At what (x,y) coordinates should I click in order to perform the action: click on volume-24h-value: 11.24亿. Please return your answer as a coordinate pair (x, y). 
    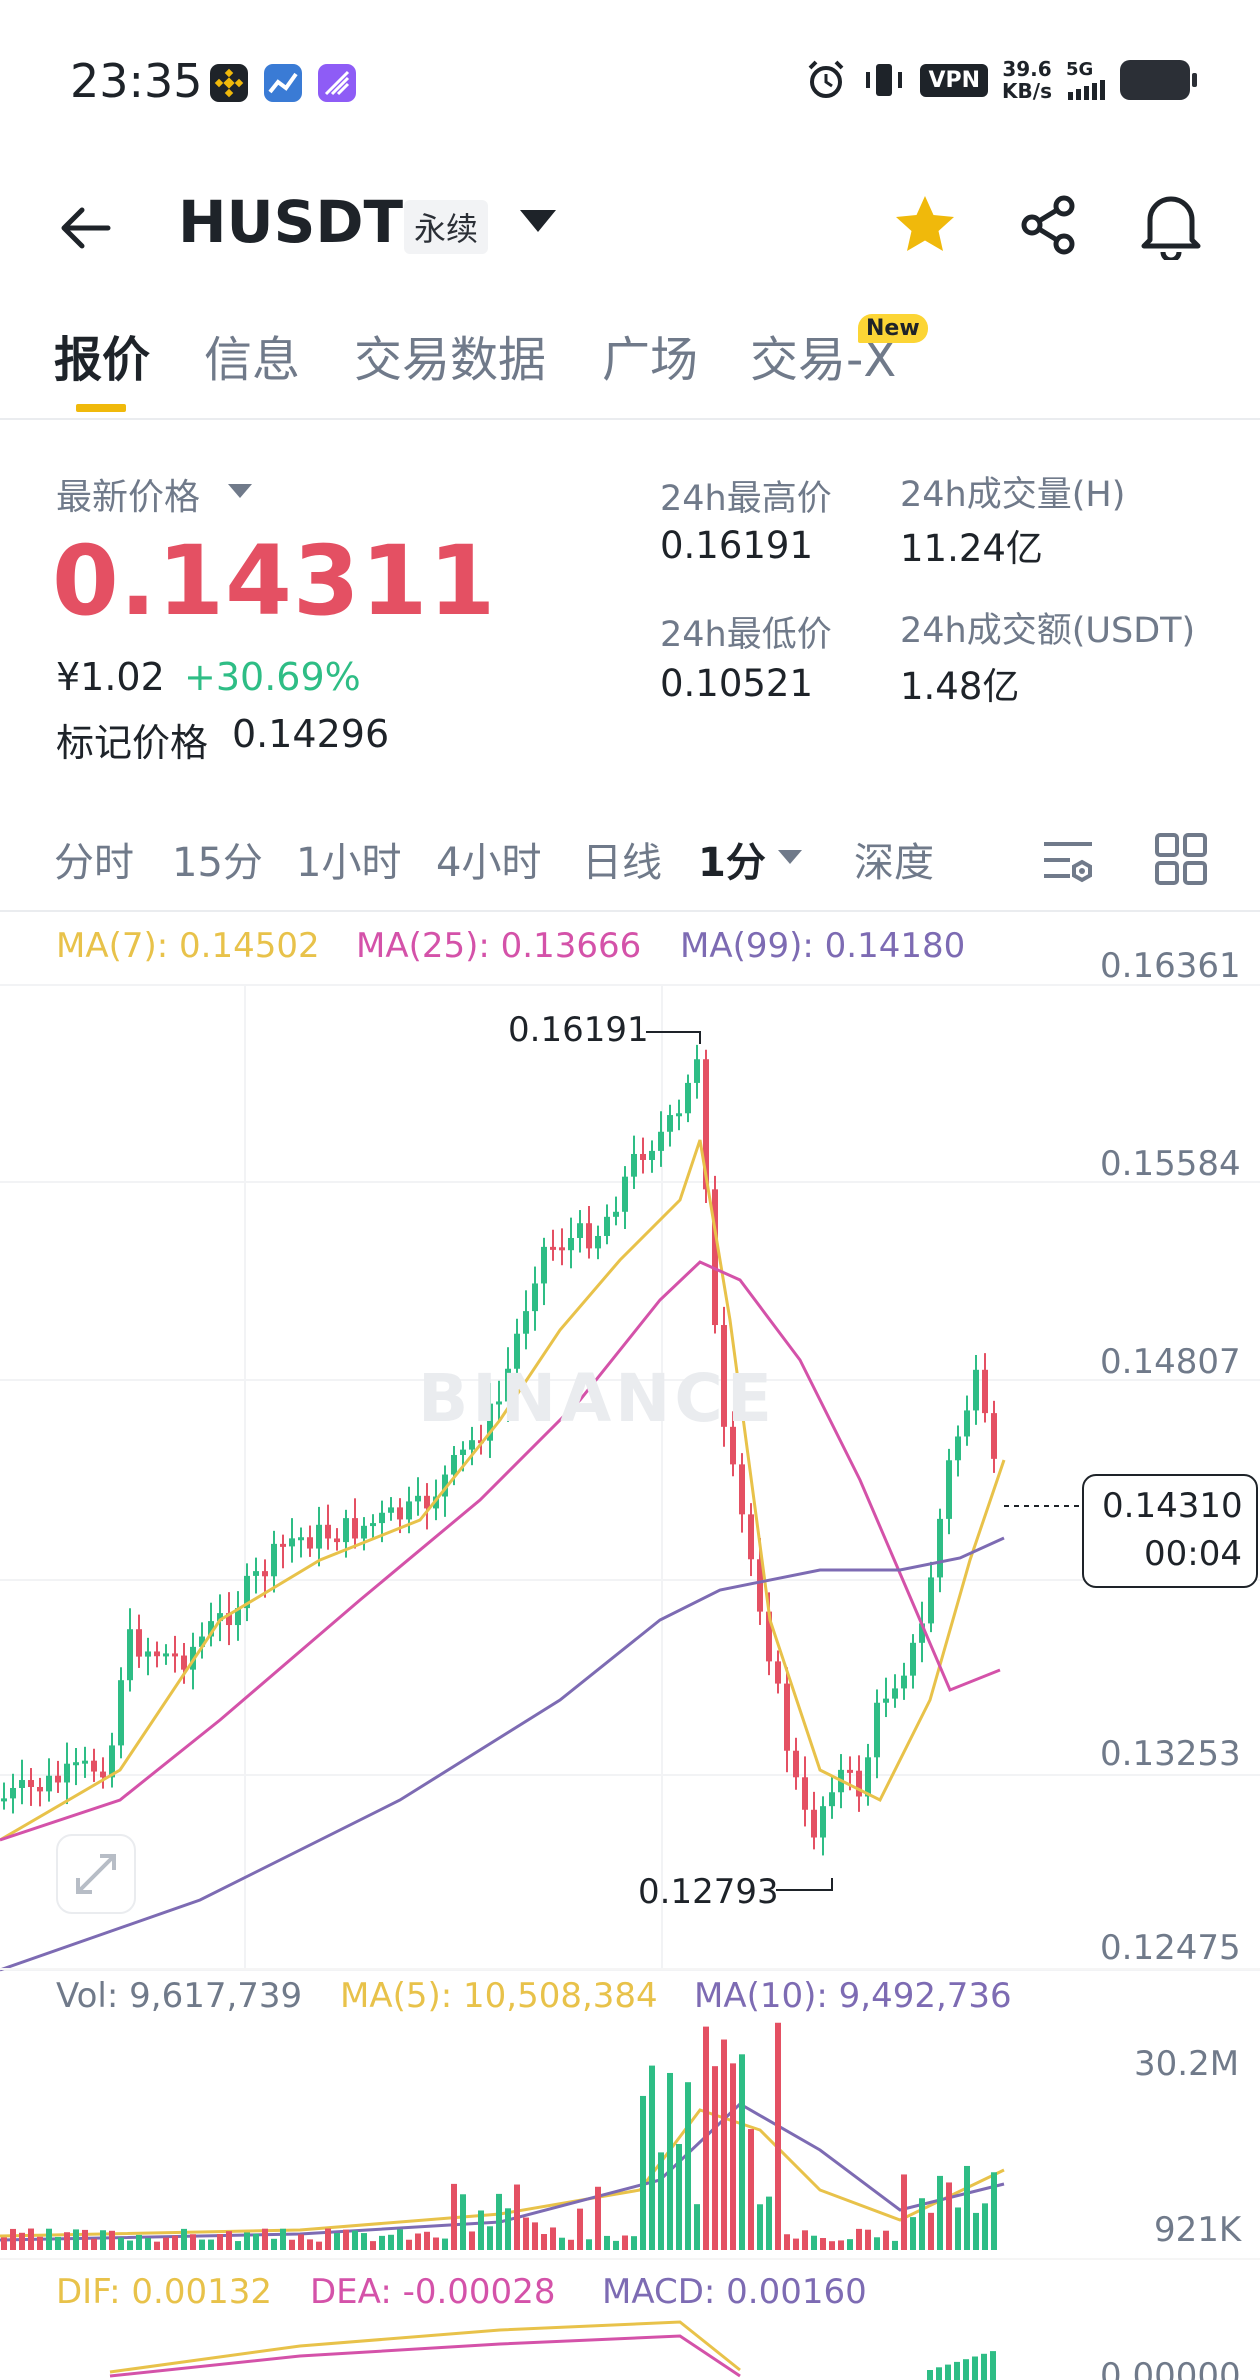
    Looking at the image, I should click on (971, 548).